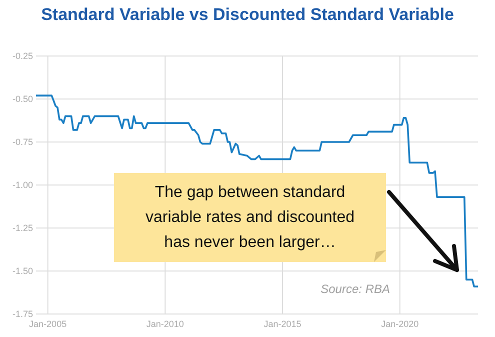  I want to click on y-tick-label: -1.25, so click(22, 228).